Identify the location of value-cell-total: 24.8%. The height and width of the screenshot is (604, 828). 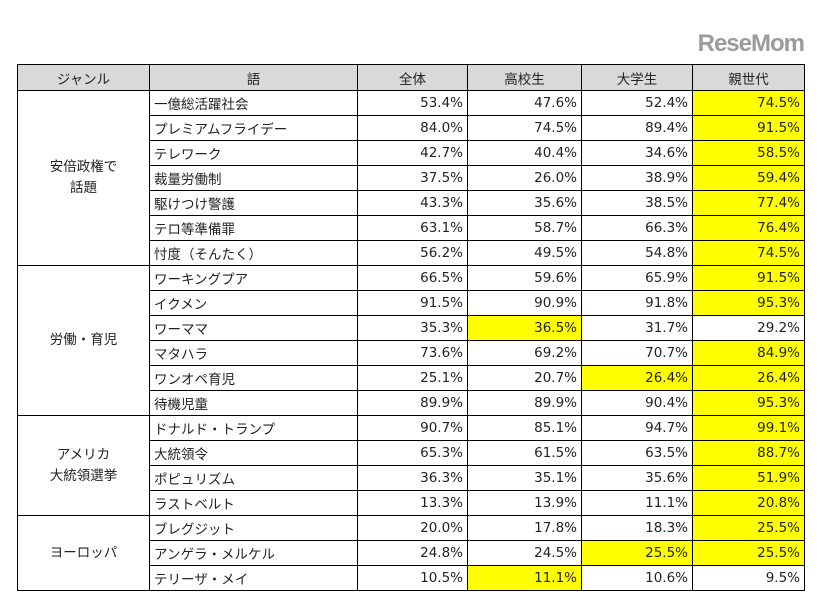
(412, 553).